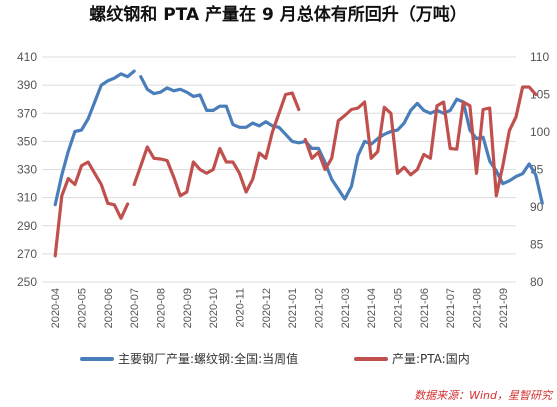 This screenshot has width=557, height=407. Describe the element at coordinates (109, 308) in the screenshot. I see `x-tick-label: 2020-06` at that location.